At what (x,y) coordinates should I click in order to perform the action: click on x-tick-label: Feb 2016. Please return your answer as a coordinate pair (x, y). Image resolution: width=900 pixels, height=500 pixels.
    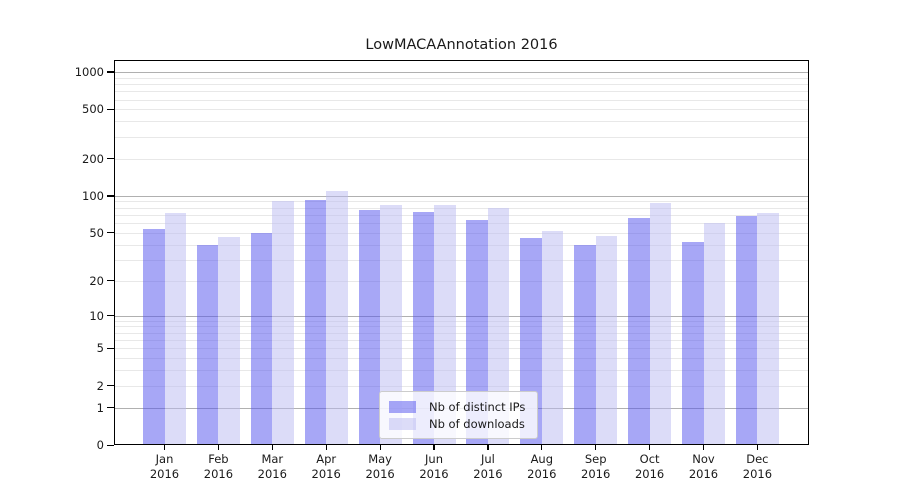
    Looking at the image, I should click on (218, 466).